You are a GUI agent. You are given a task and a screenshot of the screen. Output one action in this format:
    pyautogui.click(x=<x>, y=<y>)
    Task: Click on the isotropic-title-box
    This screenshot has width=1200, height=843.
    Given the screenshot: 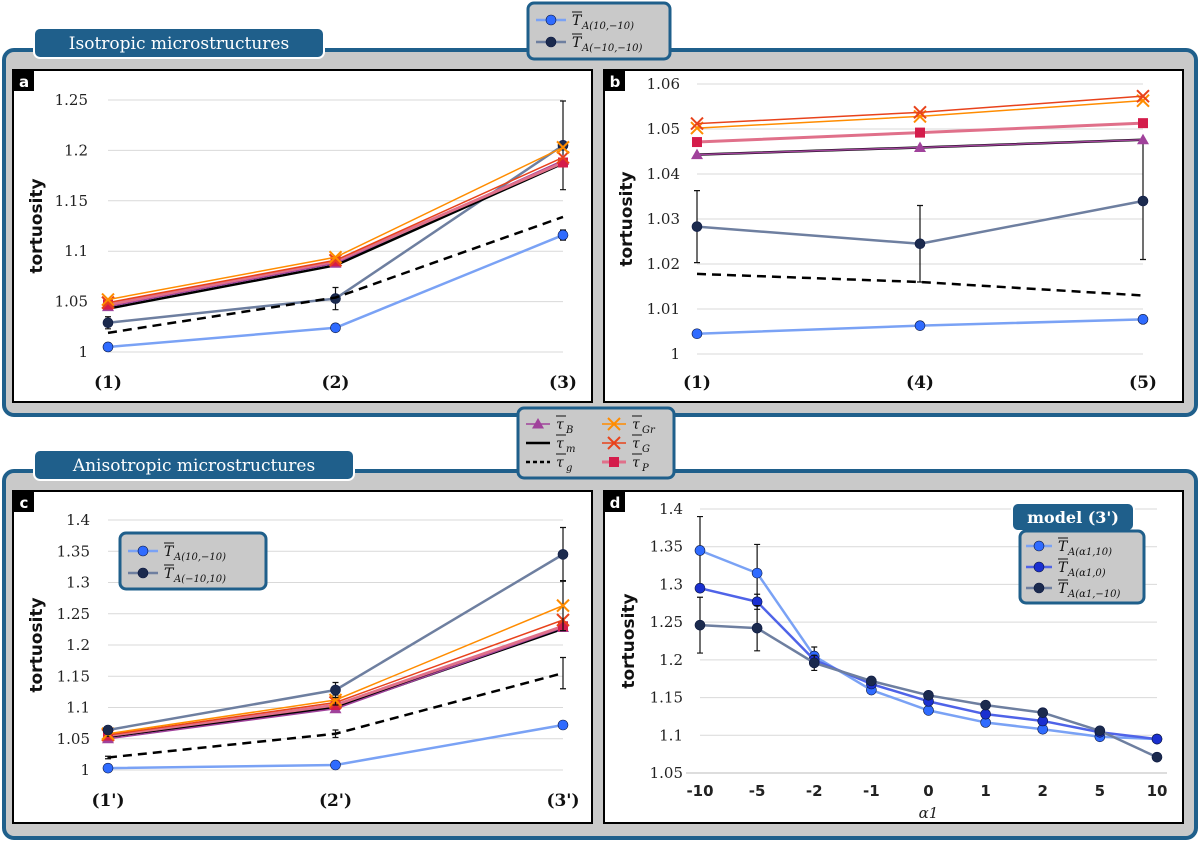 What is the action you would take?
    pyautogui.click(x=179, y=43)
    